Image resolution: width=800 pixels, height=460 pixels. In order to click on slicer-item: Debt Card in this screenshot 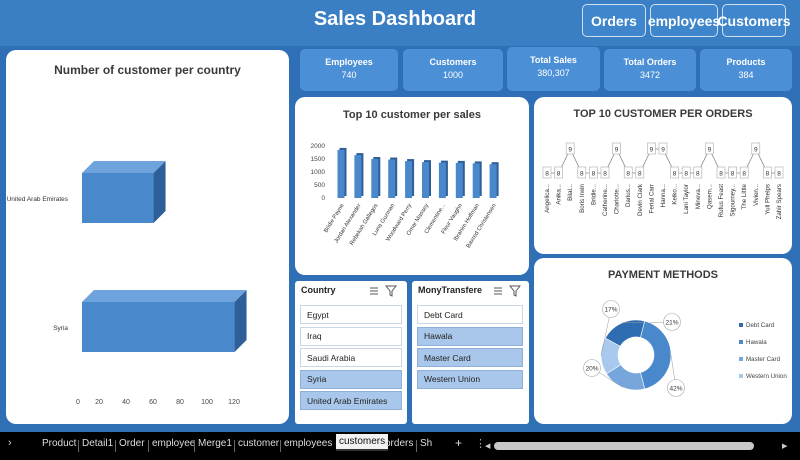, I will do `click(470, 314)`.